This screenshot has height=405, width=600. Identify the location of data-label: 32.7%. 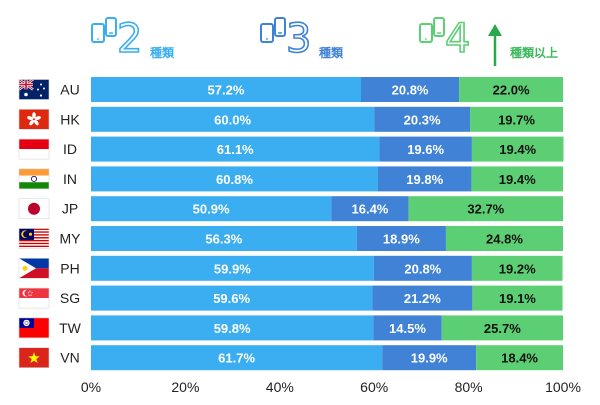
(485, 209).